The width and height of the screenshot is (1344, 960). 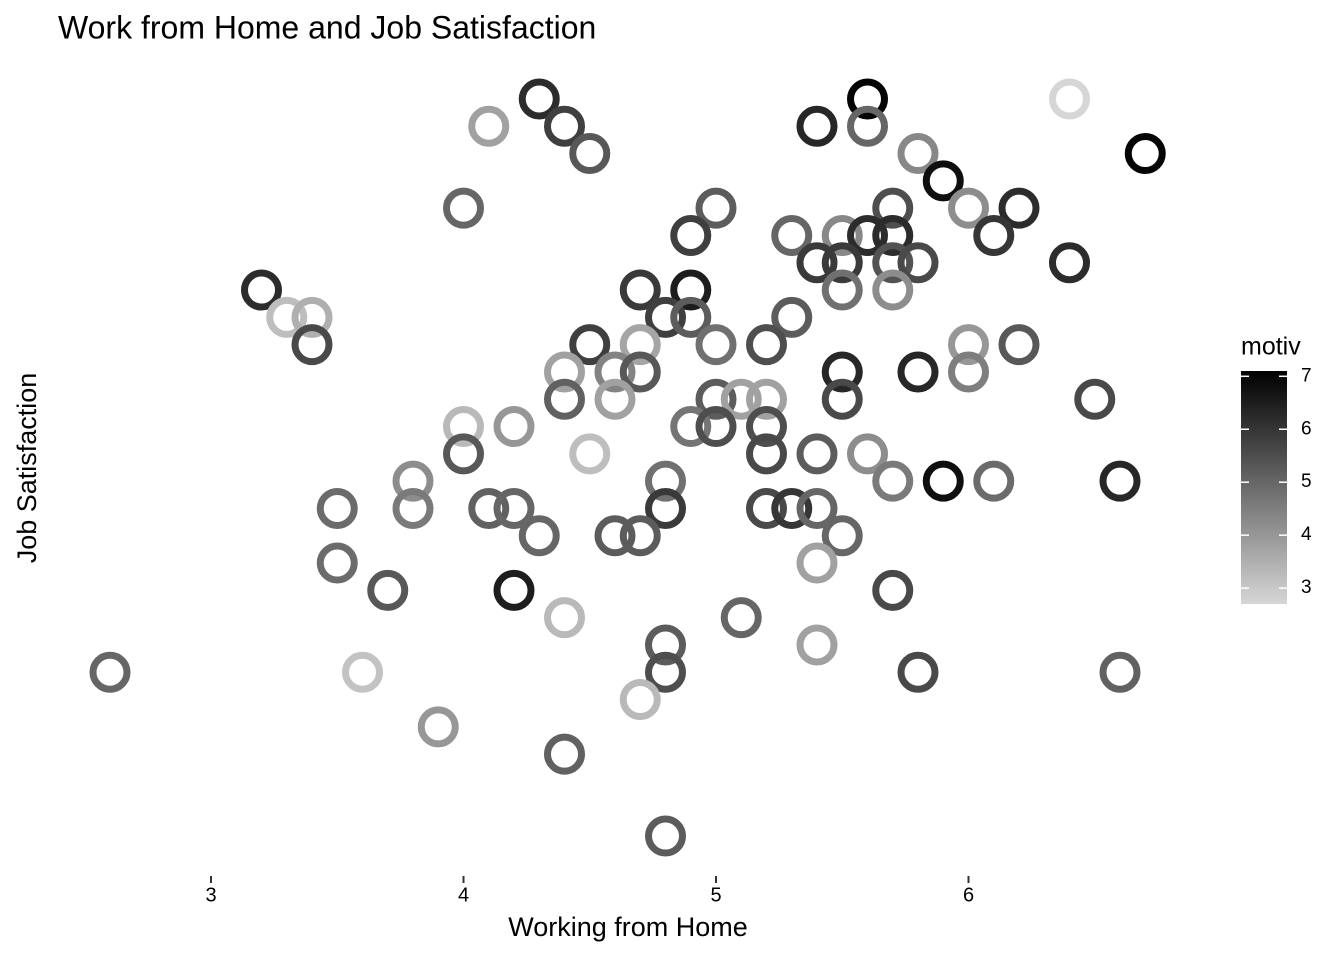 What do you see at coordinates (1306, 375) in the screenshot?
I see `colorbar-tick-label: 7` at bounding box center [1306, 375].